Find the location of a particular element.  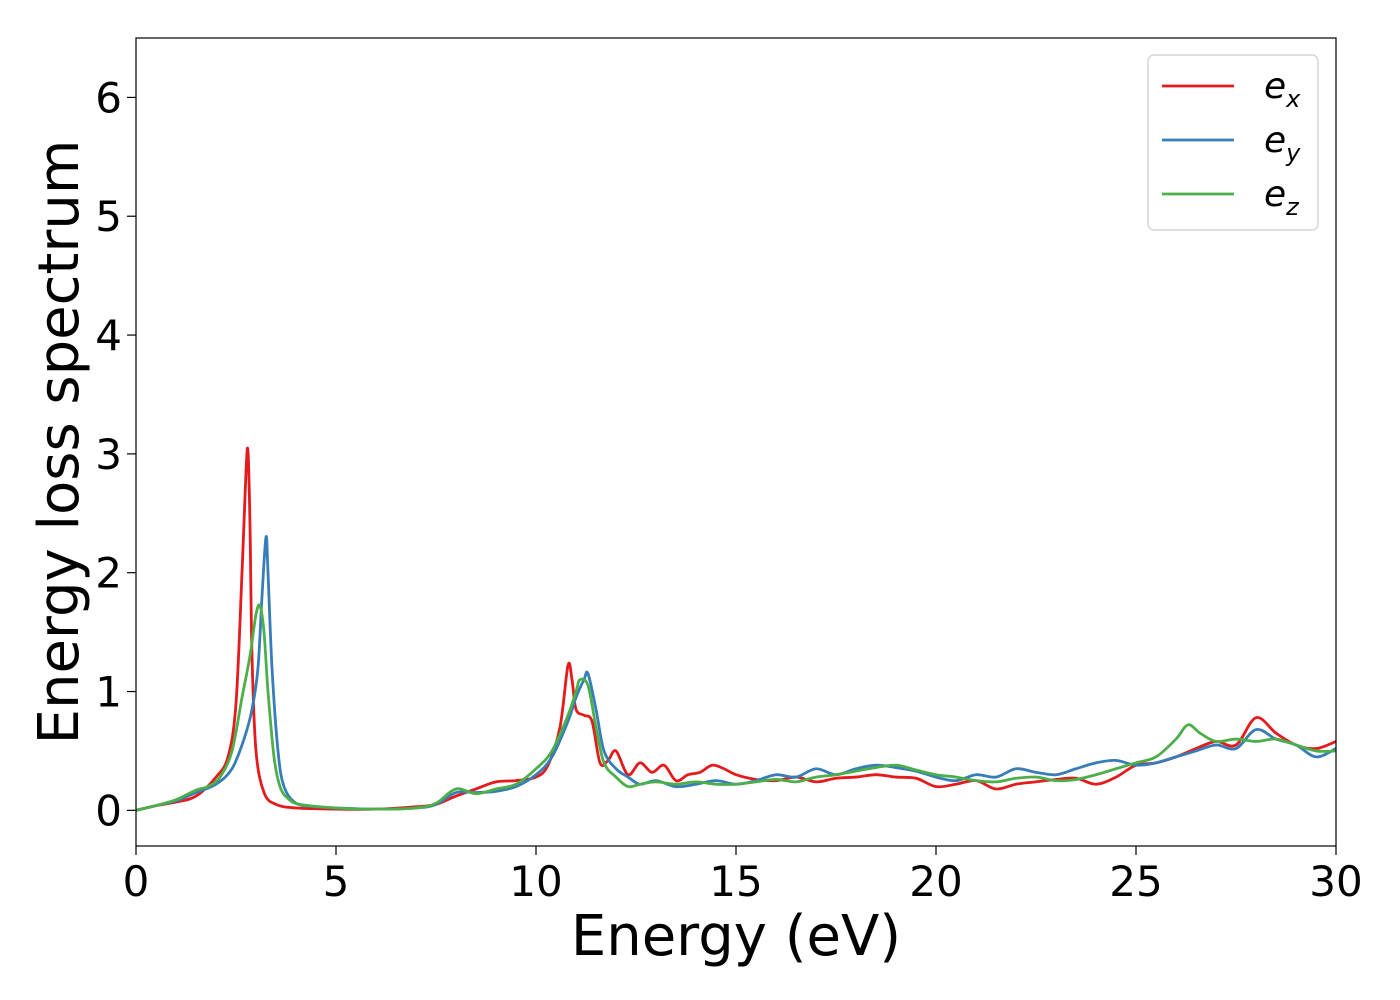

x-tick-label: 15 is located at coordinates (735, 881).